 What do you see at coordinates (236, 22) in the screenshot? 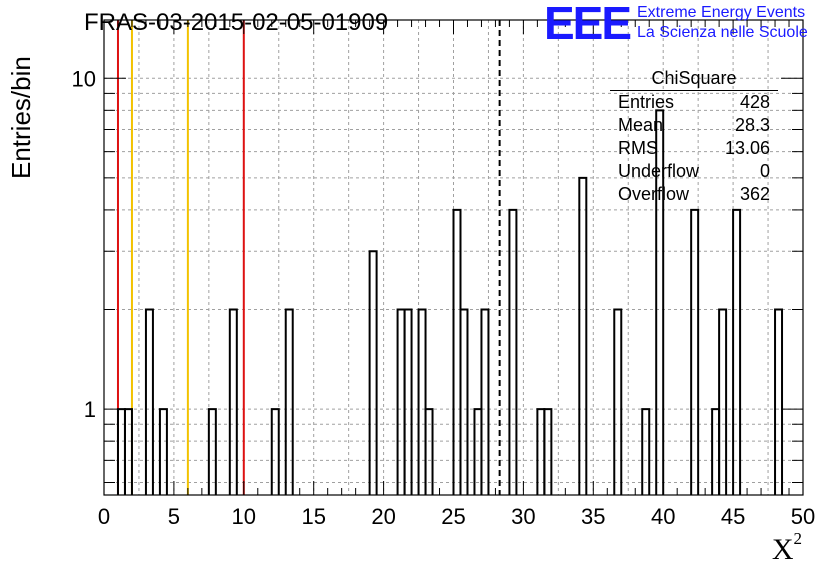
I see `chart-title: FRAS-03-2015-02-05-01909` at bounding box center [236, 22].